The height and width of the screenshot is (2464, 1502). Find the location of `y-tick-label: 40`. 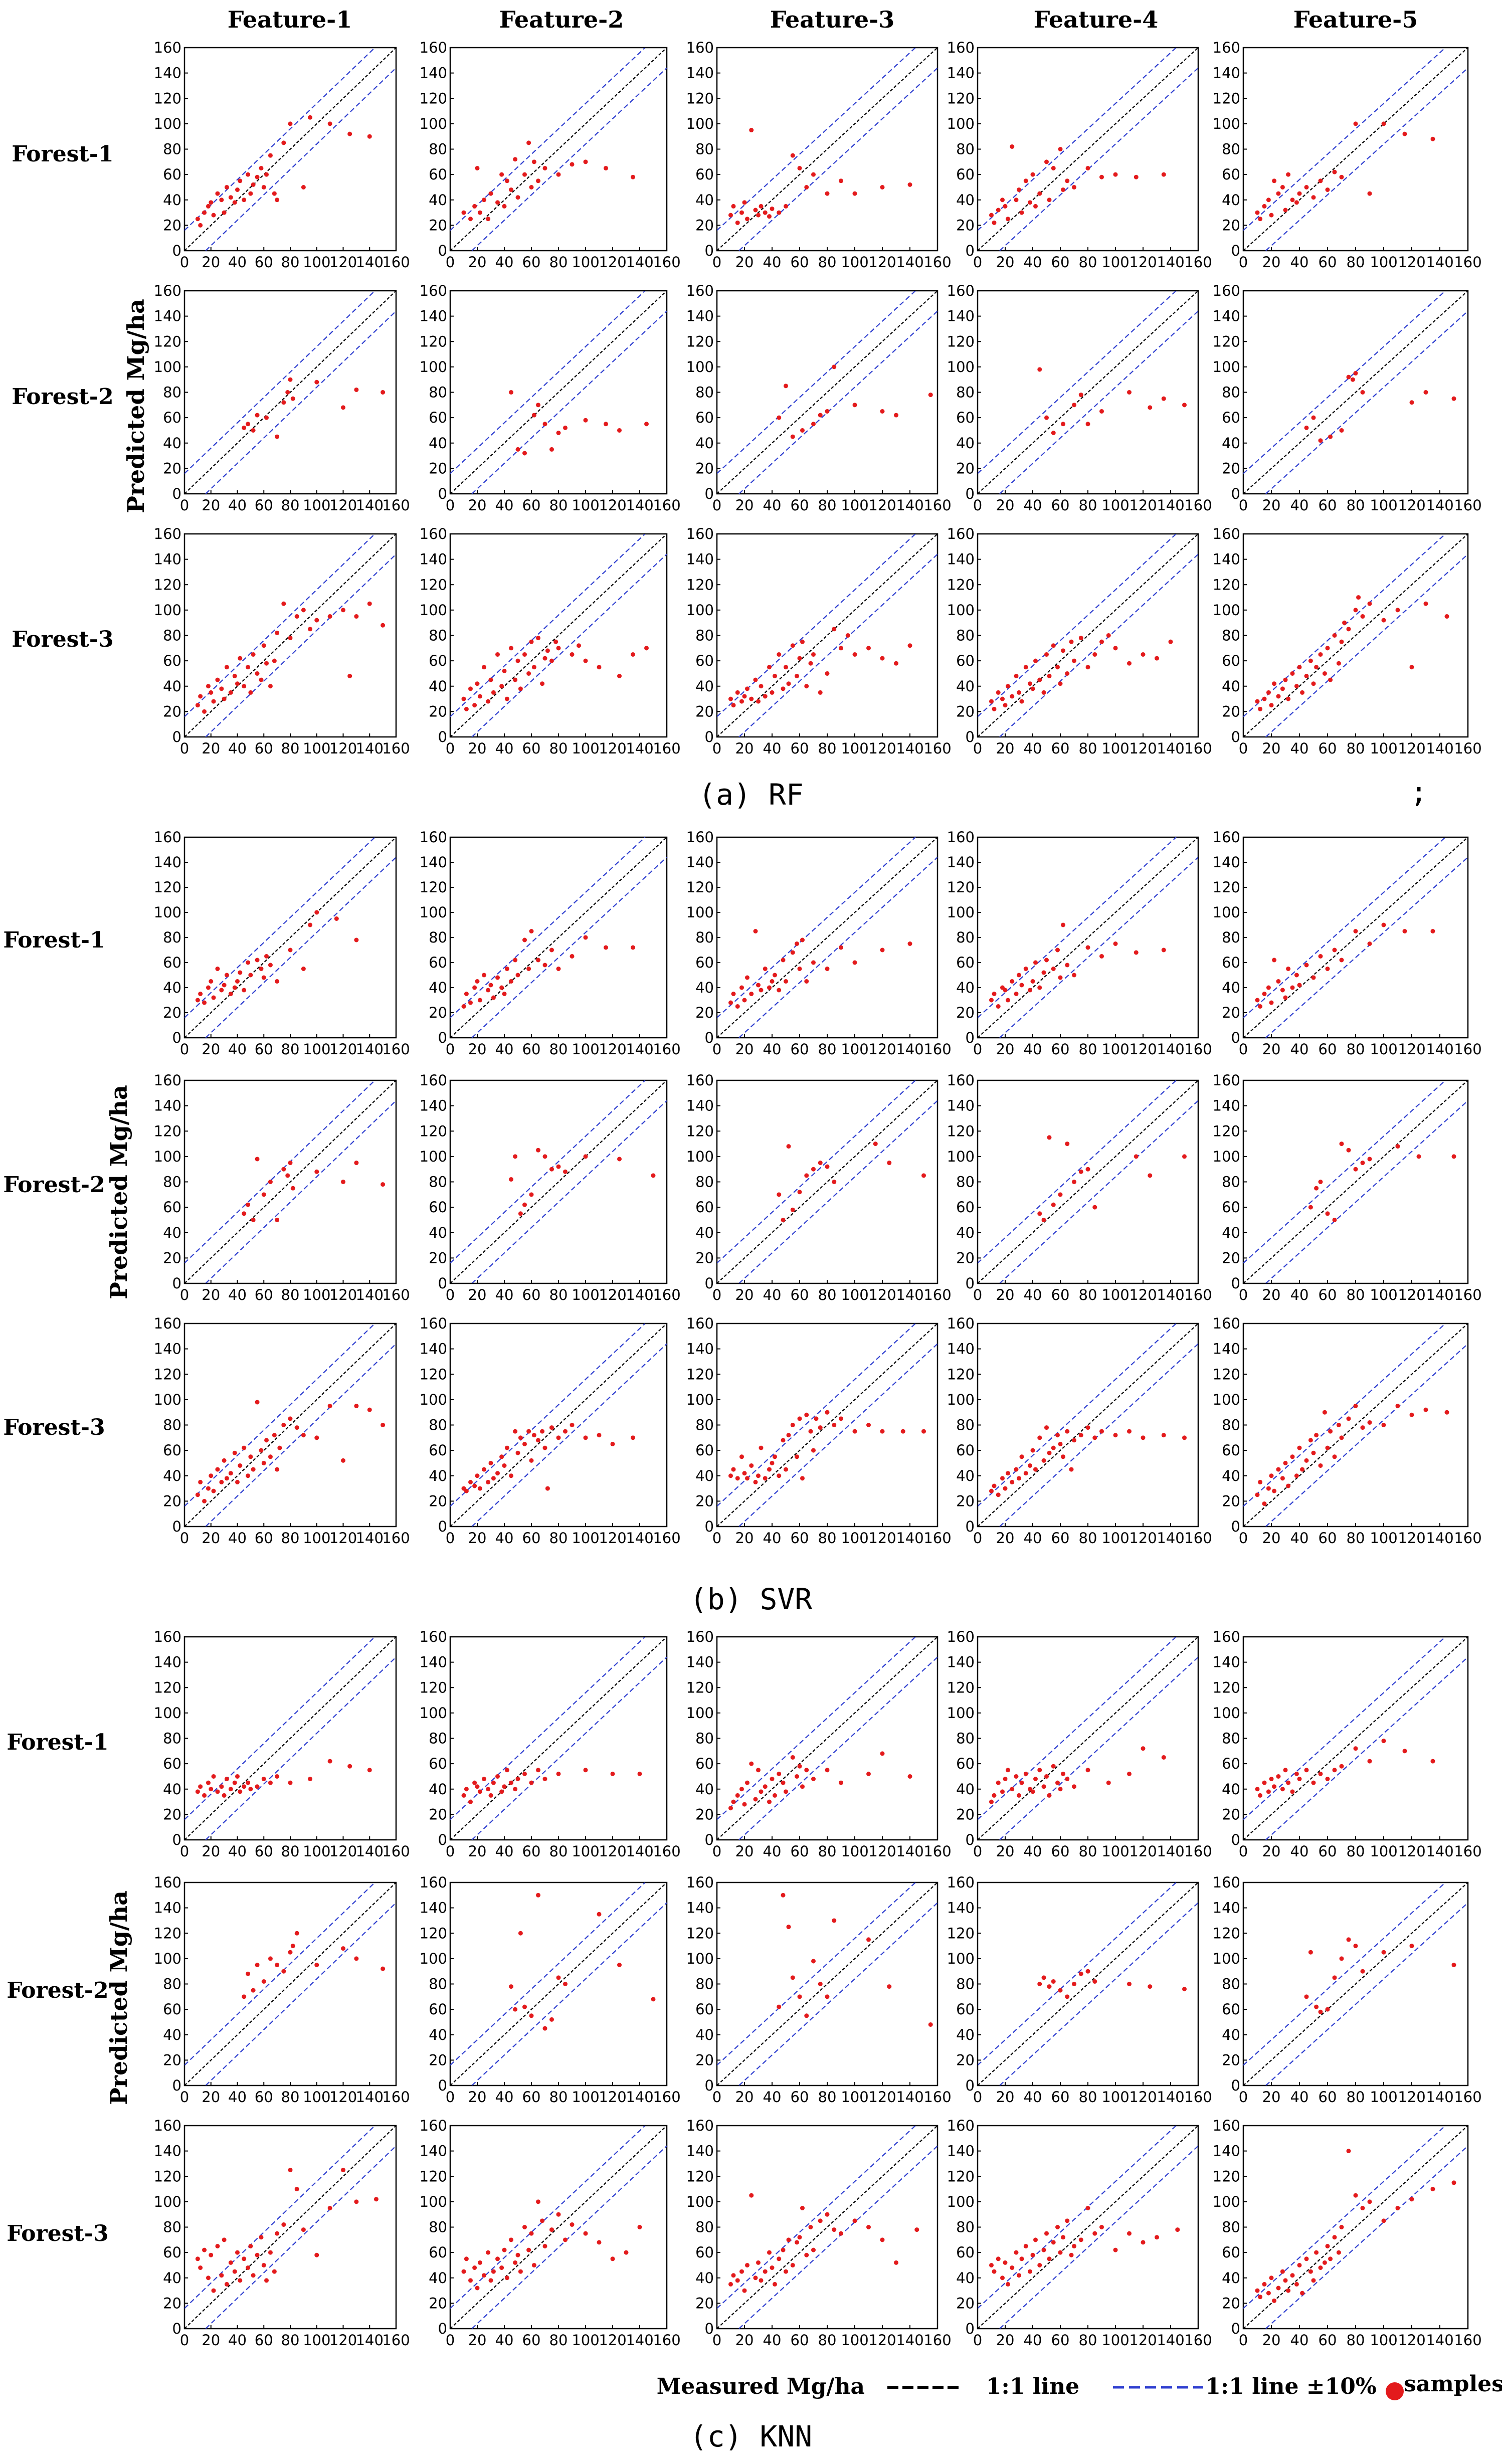

y-tick-label: 40 is located at coordinates (965, 2278).